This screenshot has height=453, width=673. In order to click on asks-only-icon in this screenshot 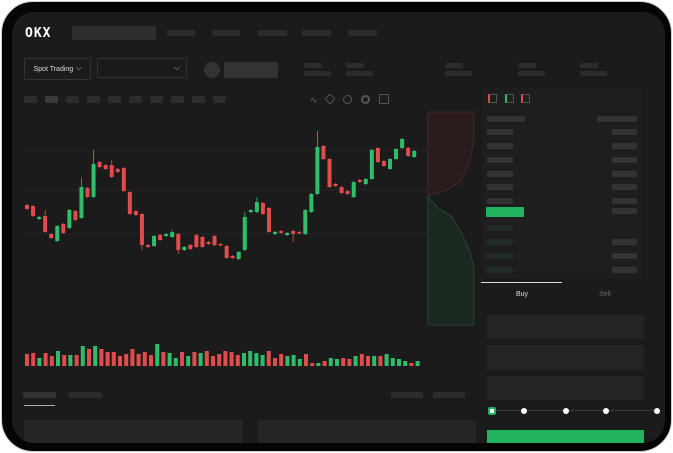, I will do `click(525, 98)`.